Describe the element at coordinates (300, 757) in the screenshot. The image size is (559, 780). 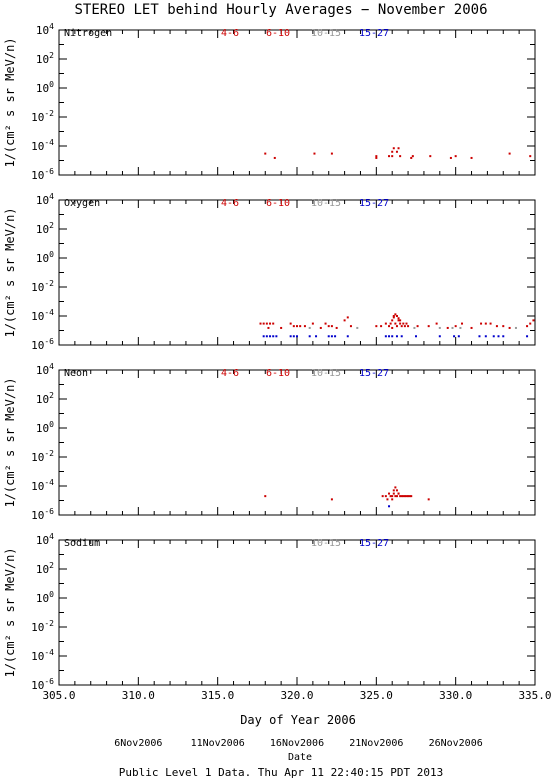
I see `date-axis-label: Date` at that location.